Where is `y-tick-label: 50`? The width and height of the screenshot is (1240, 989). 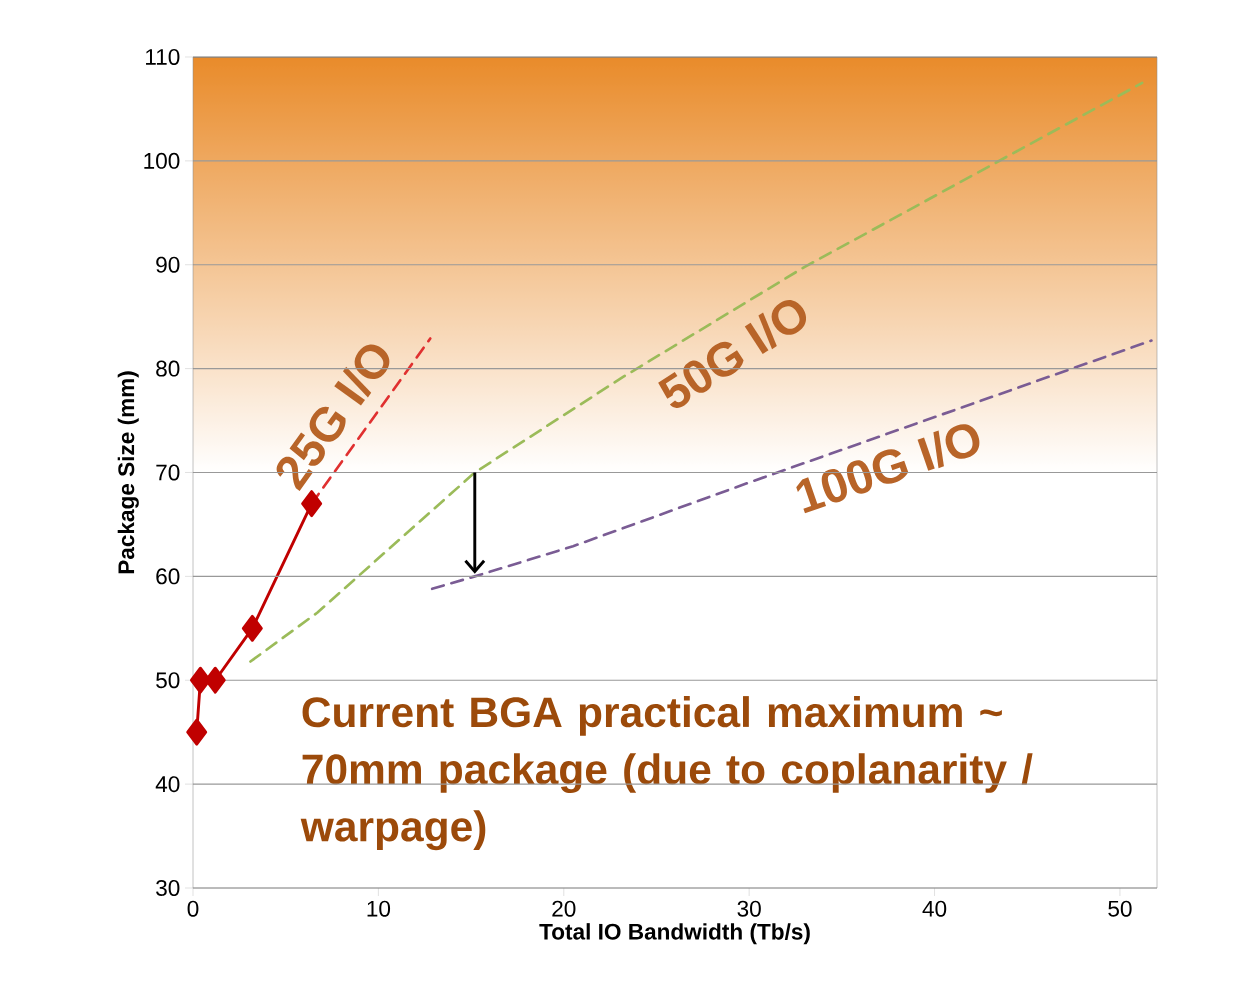
y-tick-label: 50 is located at coordinates (168, 680).